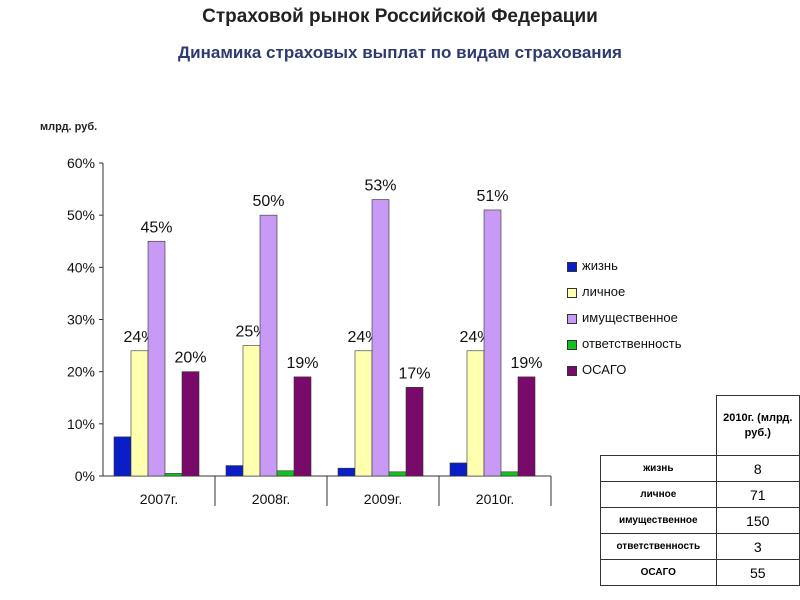  What do you see at coordinates (251, 332) in the screenshot?
I see `data-label: 25%` at bounding box center [251, 332].